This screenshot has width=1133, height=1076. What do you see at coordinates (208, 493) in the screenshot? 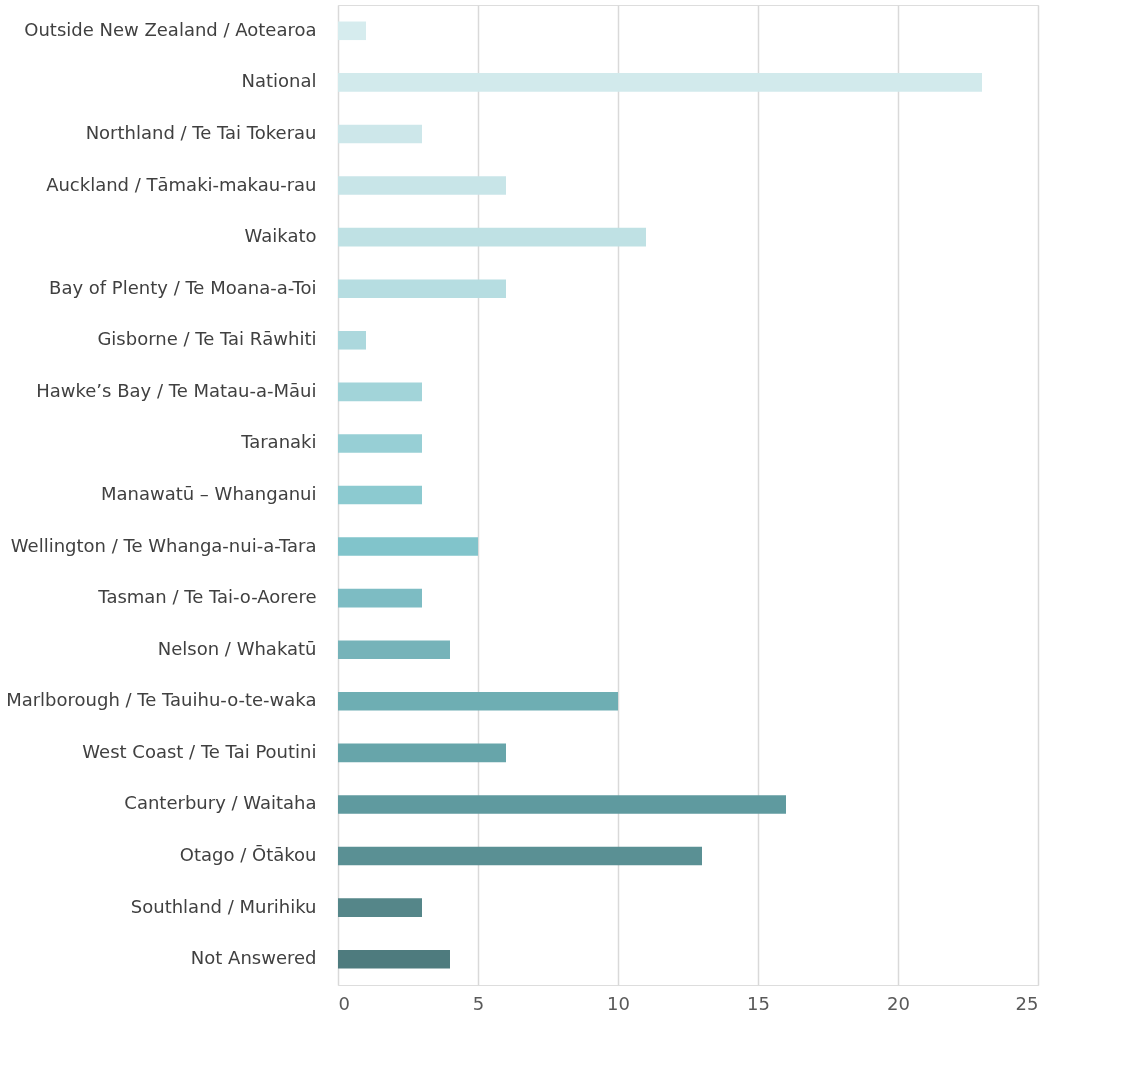
I see `y-tick-label: Manawatū – Whanganui` at bounding box center [208, 493].